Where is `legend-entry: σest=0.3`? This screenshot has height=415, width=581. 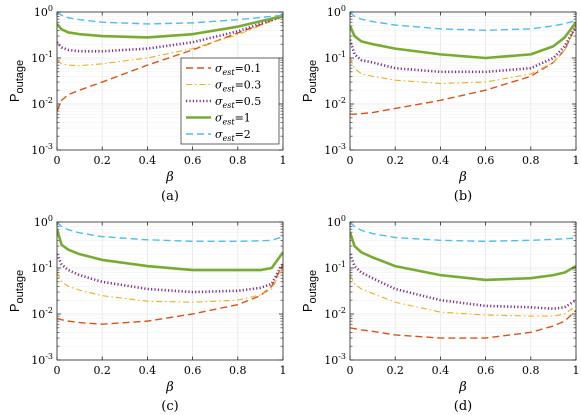
legend-entry: σest=0.3 is located at coordinates (238, 86).